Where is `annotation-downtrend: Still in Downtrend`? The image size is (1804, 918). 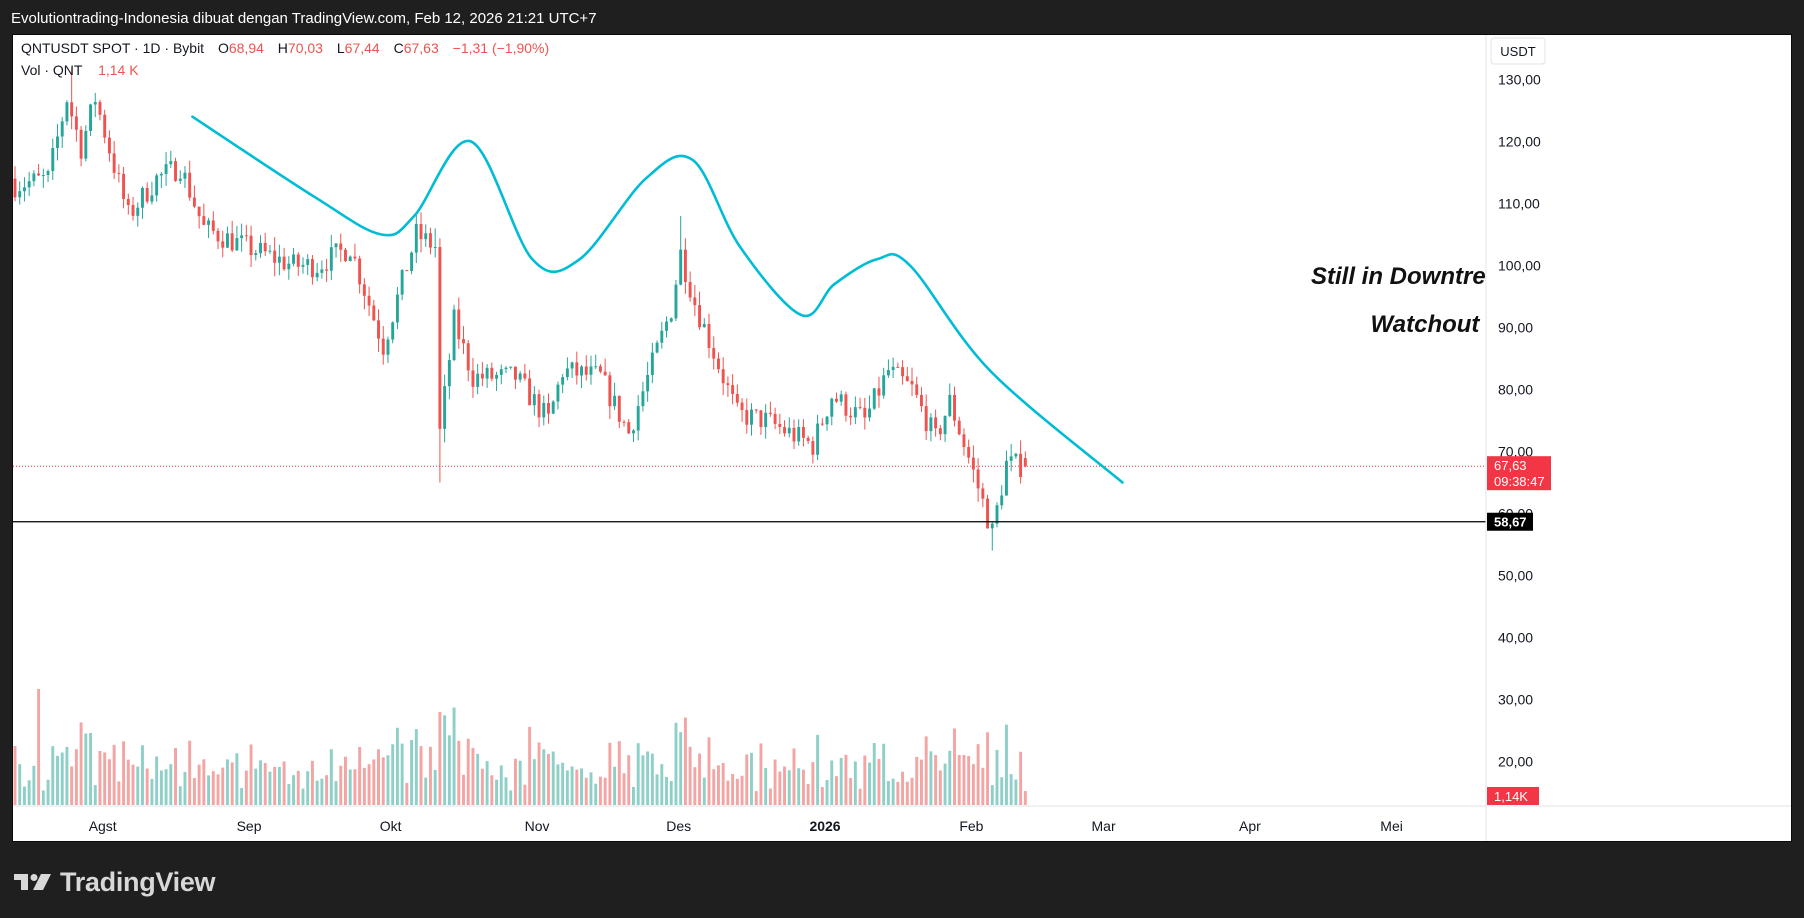 annotation-downtrend: Still in Downtrend is located at coordinates (1413, 276).